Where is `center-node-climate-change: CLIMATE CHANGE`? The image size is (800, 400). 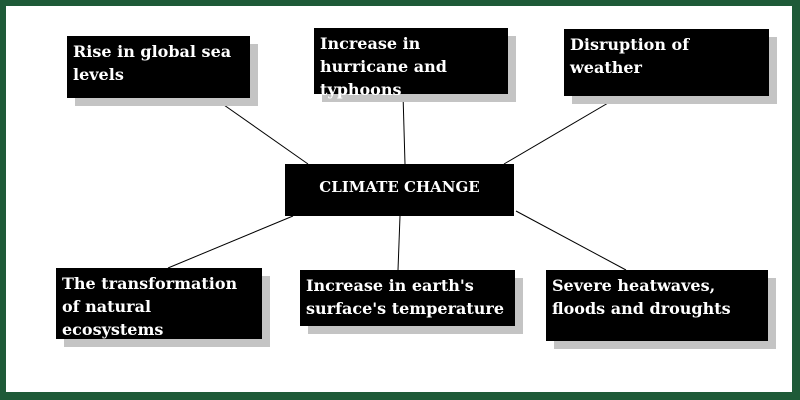 center-node-climate-change: CLIMATE CHANGE is located at coordinates (399, 190).